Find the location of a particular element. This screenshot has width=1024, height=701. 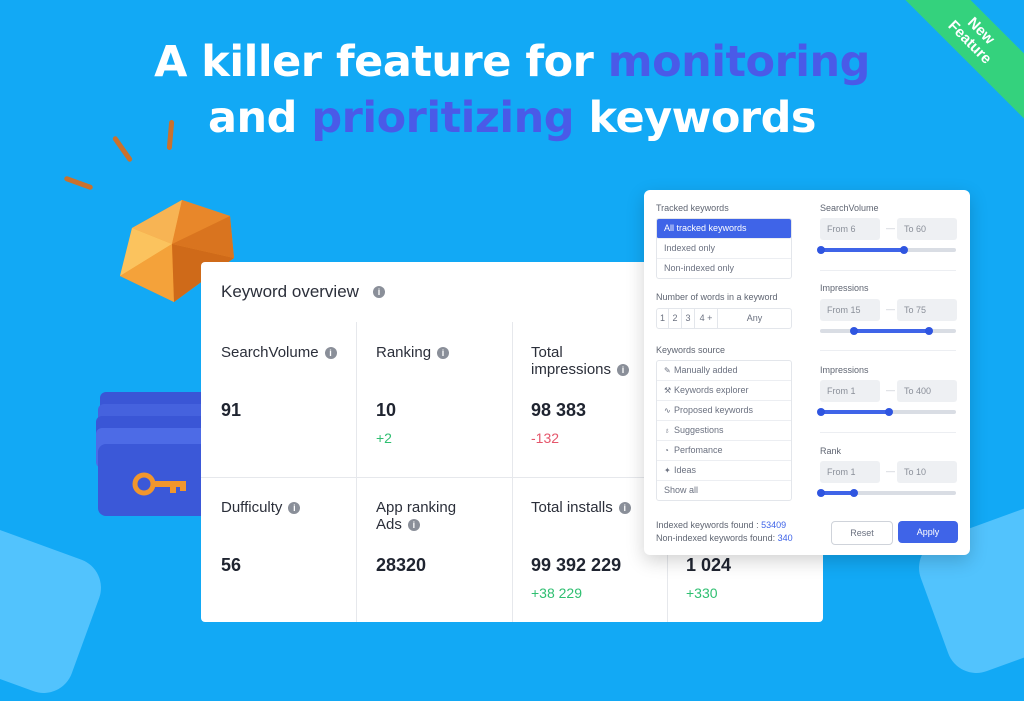

wrench-icon: ⚒ is located at coordinates (668, 390).